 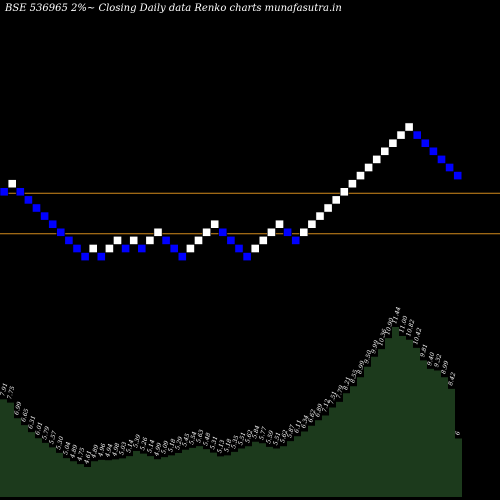 What do you see at coordinates (25, 415) in the screenshot?
I see `volume-label: 6.65` at bounding box center [25, 415].